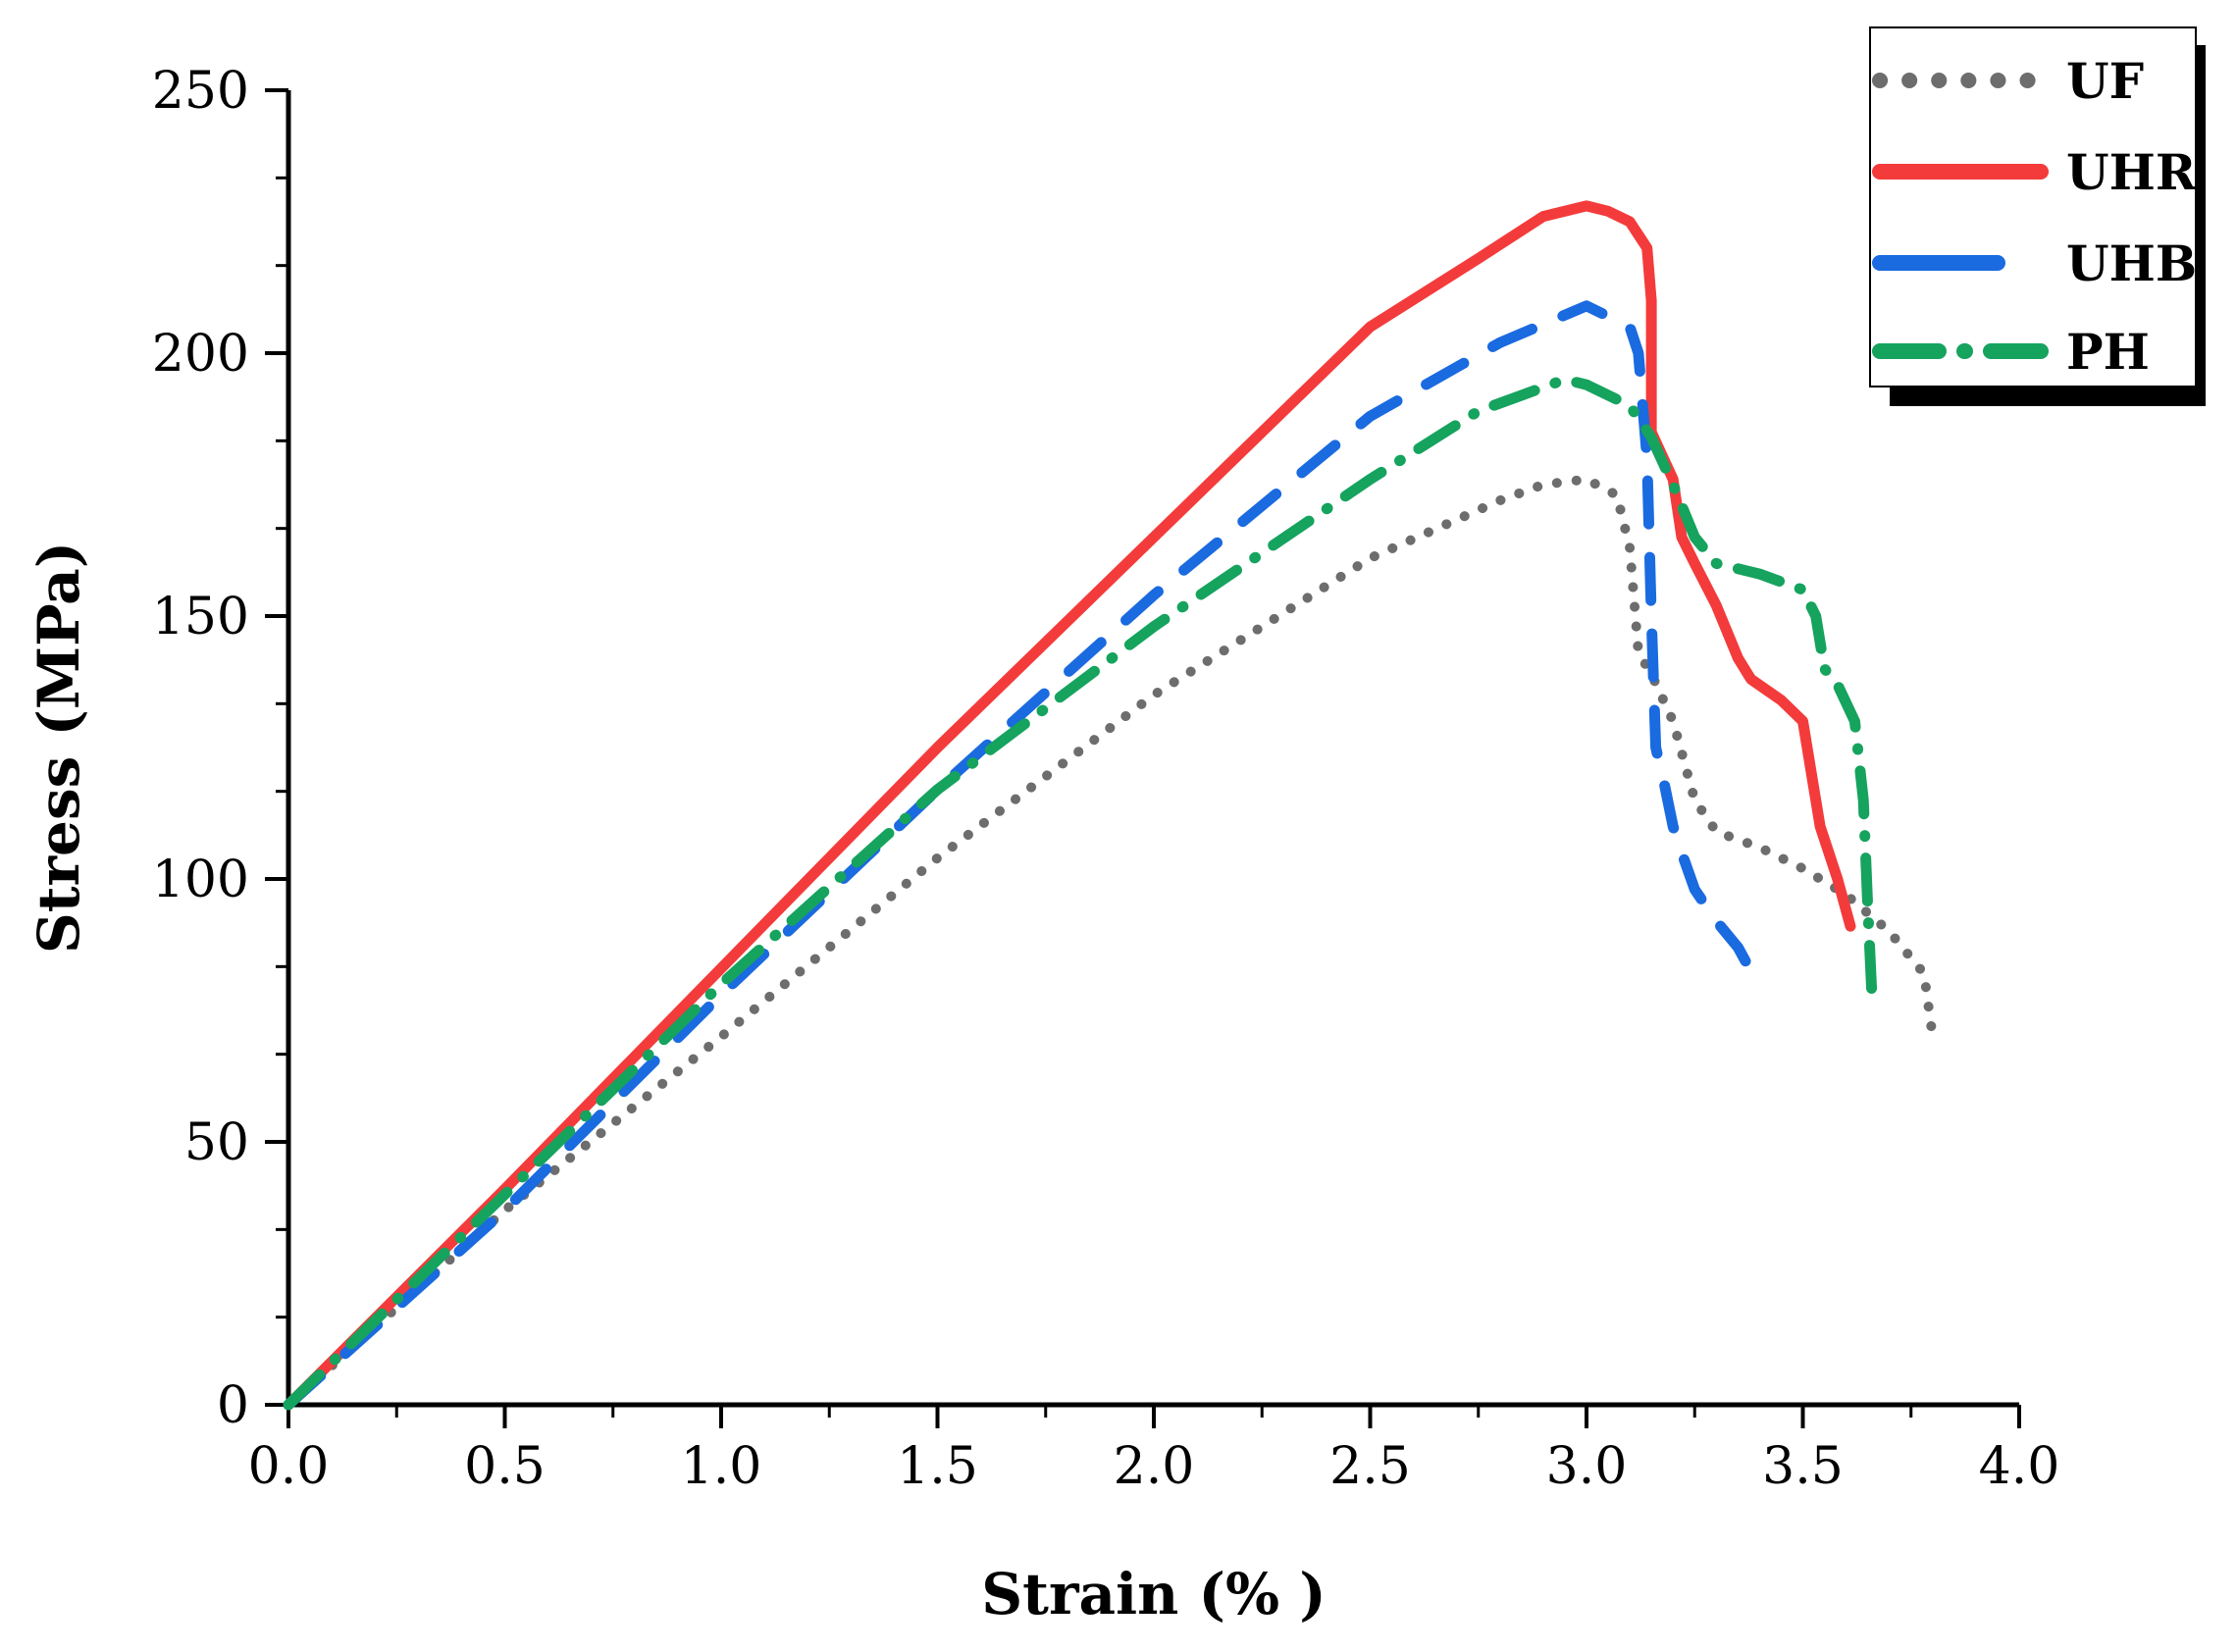  I want to click on legend: UF UHR UHB PH, so click(2037, 216).